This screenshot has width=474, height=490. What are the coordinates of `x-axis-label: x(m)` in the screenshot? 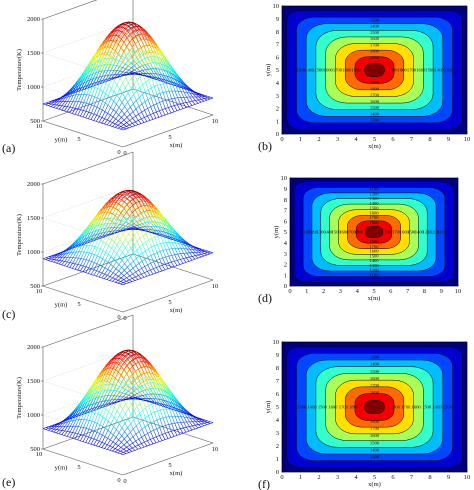 It's located at (374, 298).